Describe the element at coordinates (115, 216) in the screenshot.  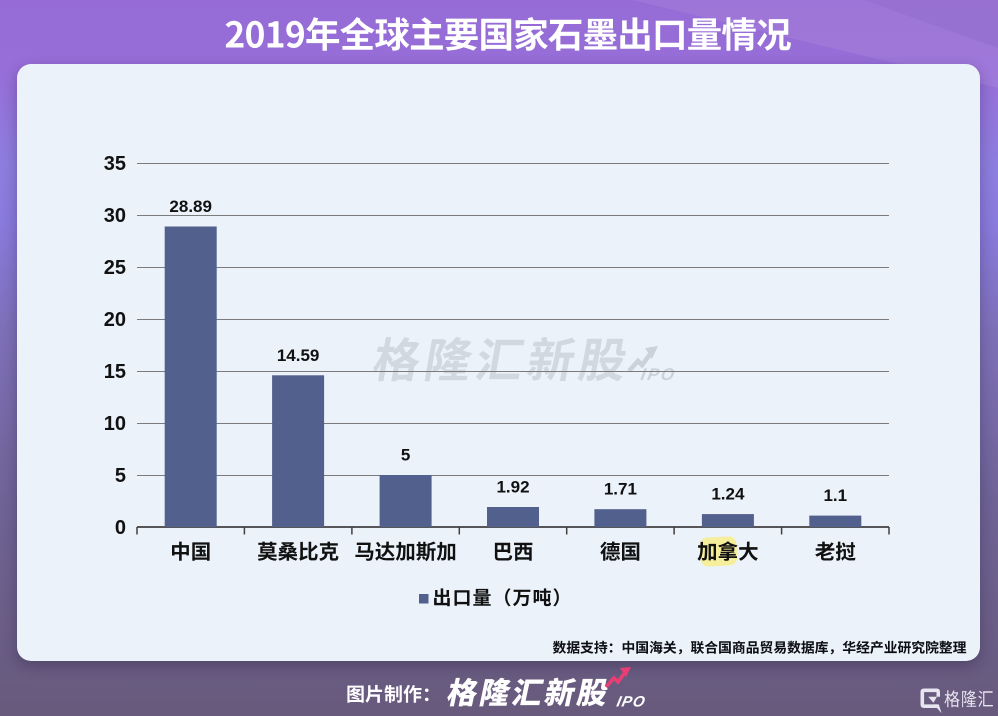
I see `svg-text: 30` at that location.